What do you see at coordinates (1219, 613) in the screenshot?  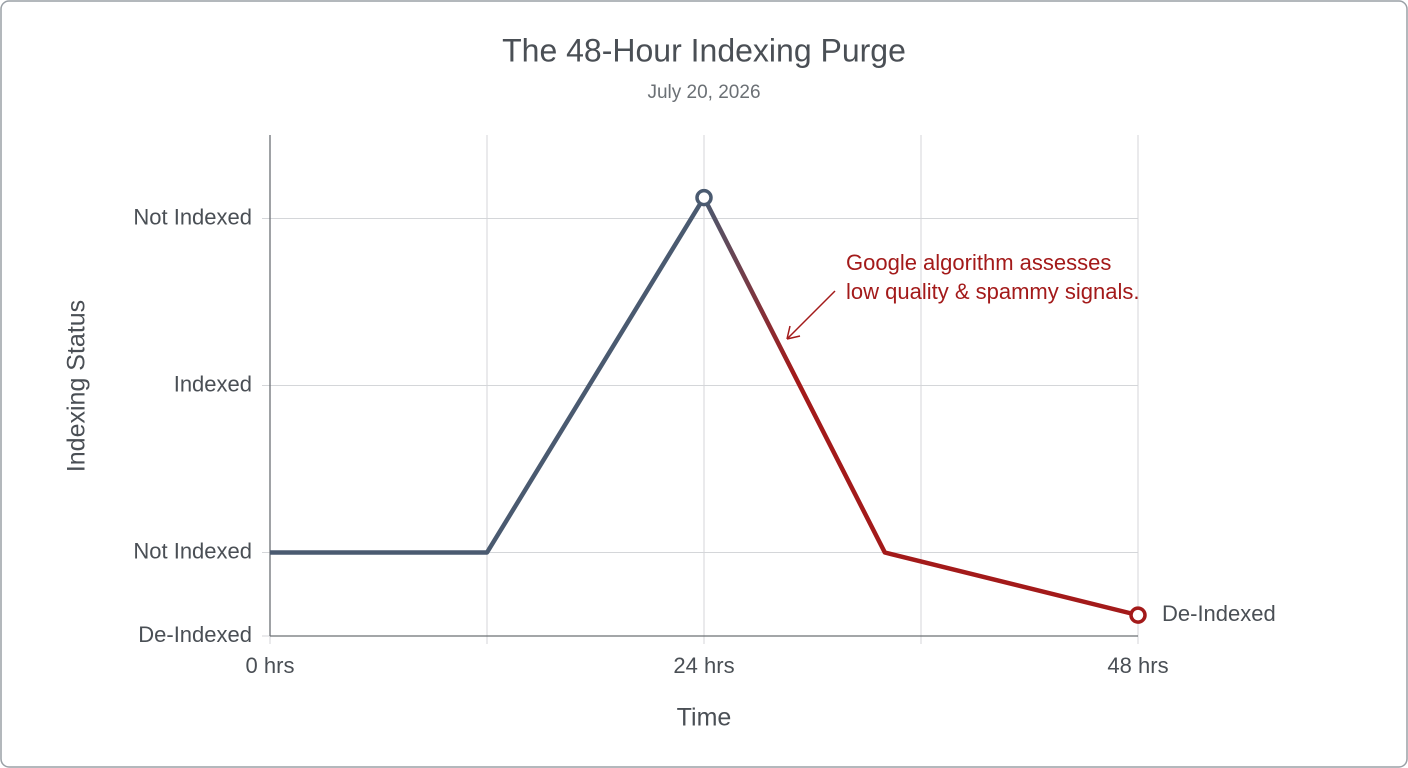 I see `end-label: De-Indexed` at bounding box center [1219, 613].